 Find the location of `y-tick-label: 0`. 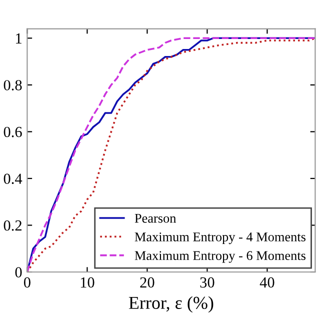

y-tick-label: 0 is located at coordinates (18, 272).